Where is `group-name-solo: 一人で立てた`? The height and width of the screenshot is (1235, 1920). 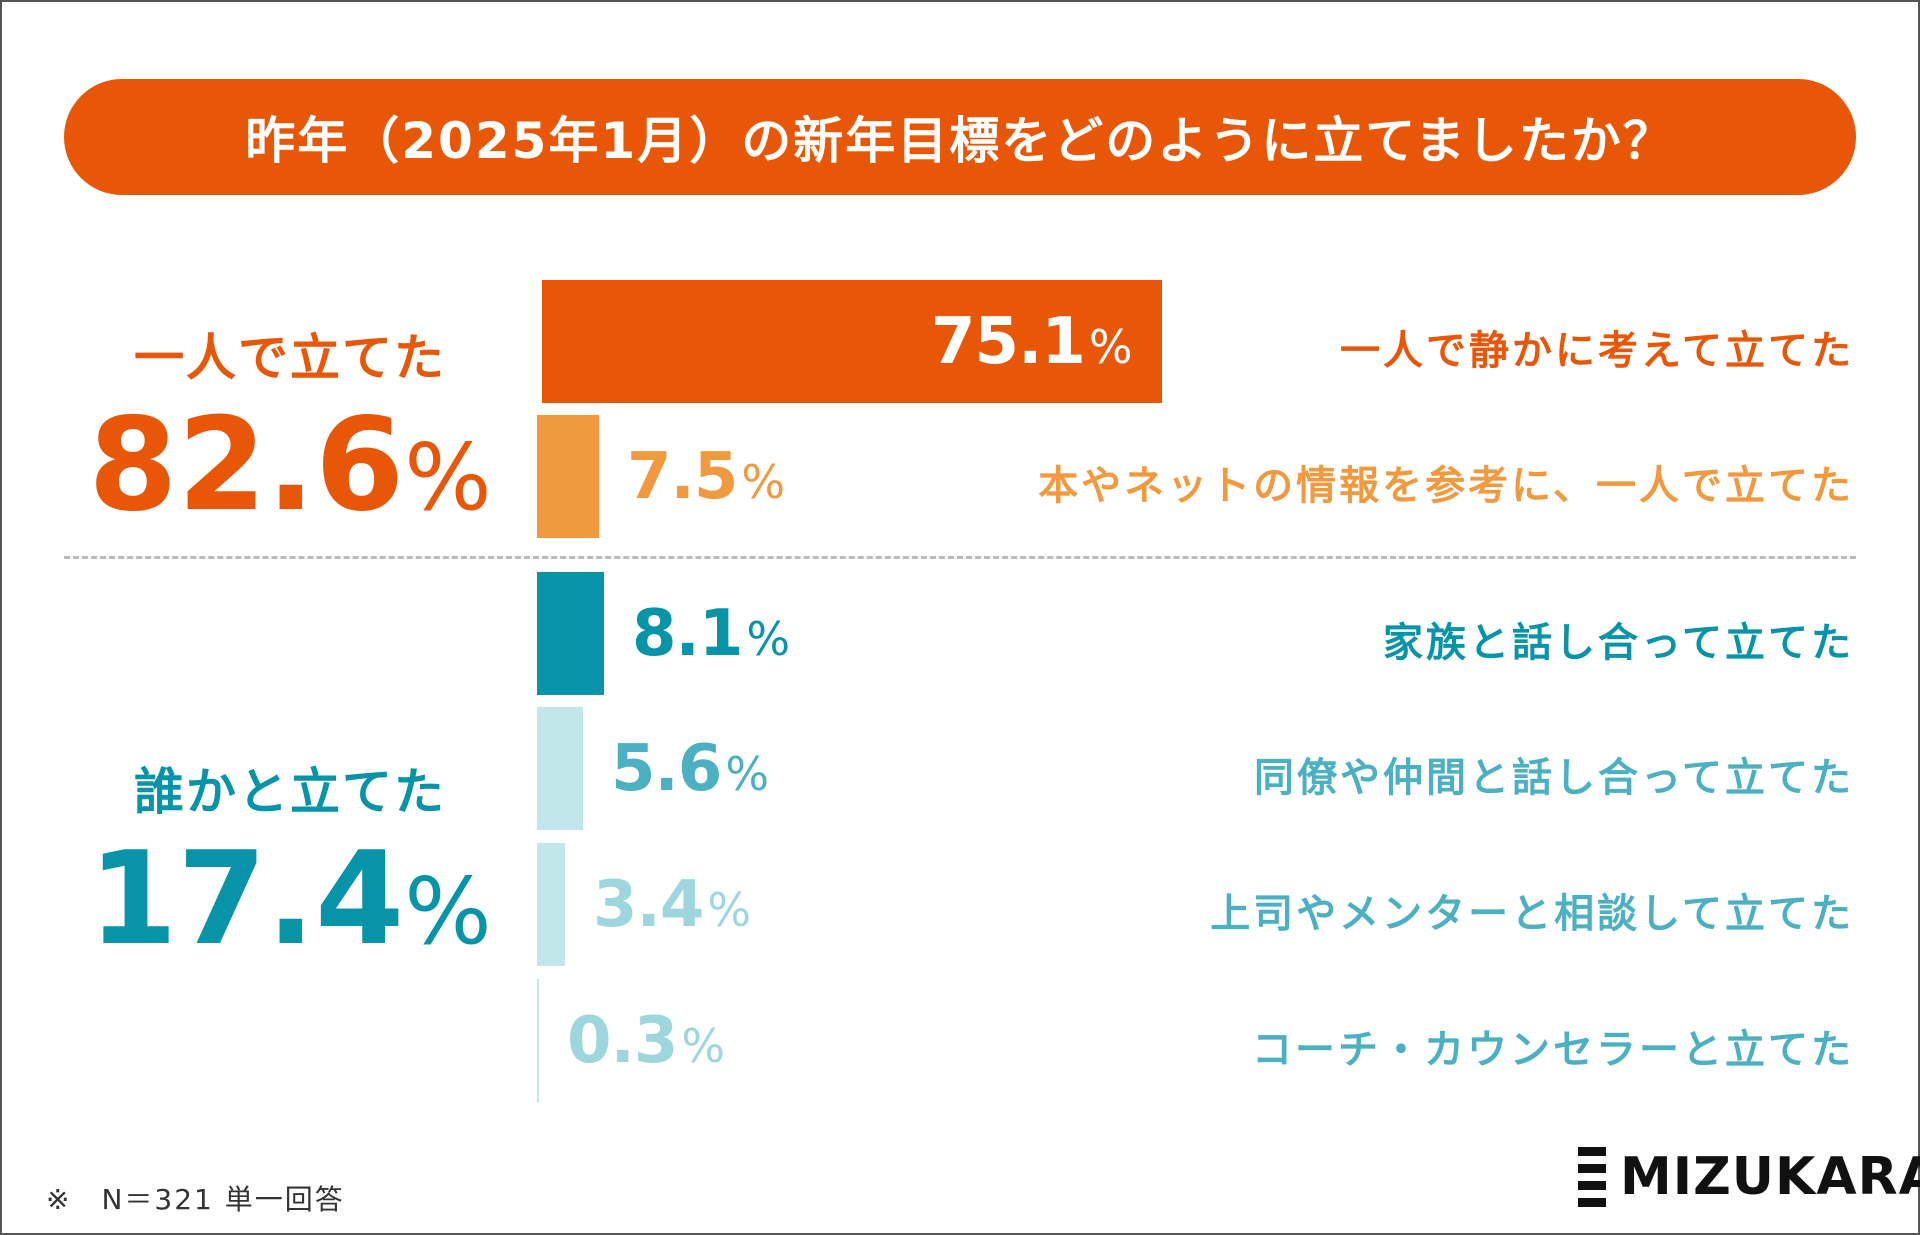
group-name-solo: 一人で立てた is located at coordinates (290, 358).